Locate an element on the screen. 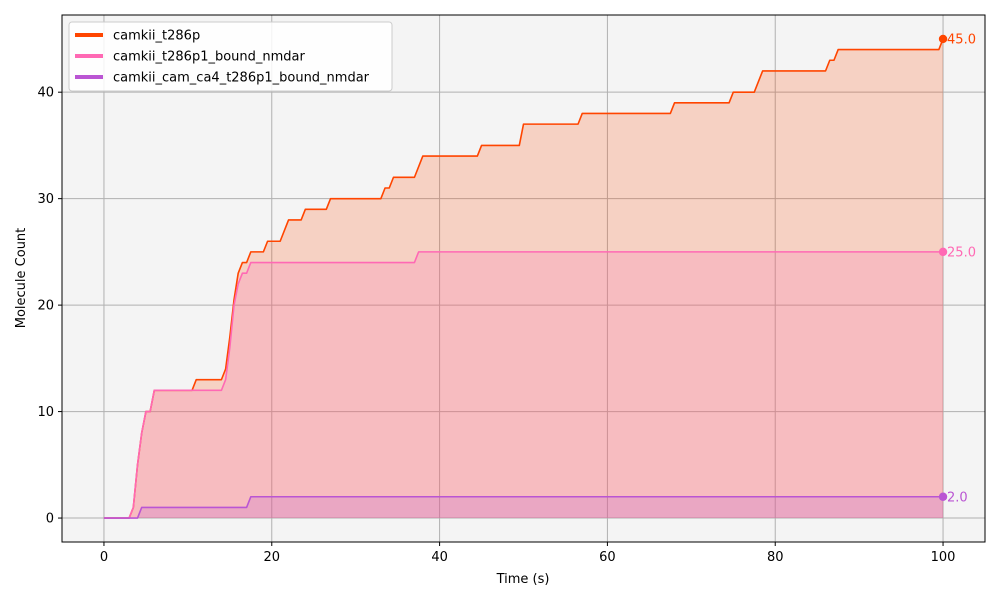 The width and height of the screenshot is (1000, 600). y-tick-label: 20 is located at coordinates (45, 306).